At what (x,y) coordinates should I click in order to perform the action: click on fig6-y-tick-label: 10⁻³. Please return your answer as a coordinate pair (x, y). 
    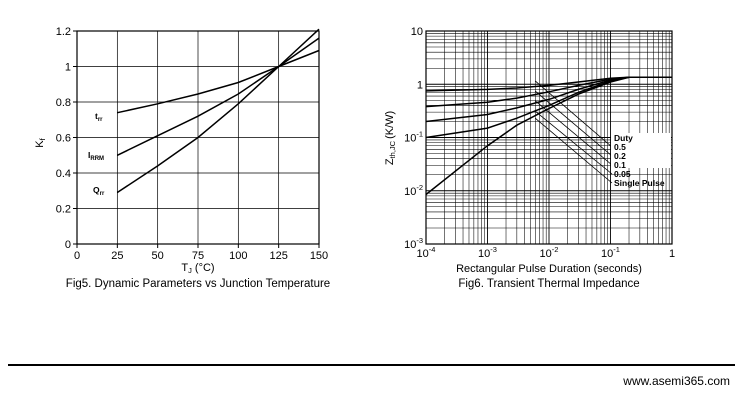
    Looking at the image, I should click on (413, 243).